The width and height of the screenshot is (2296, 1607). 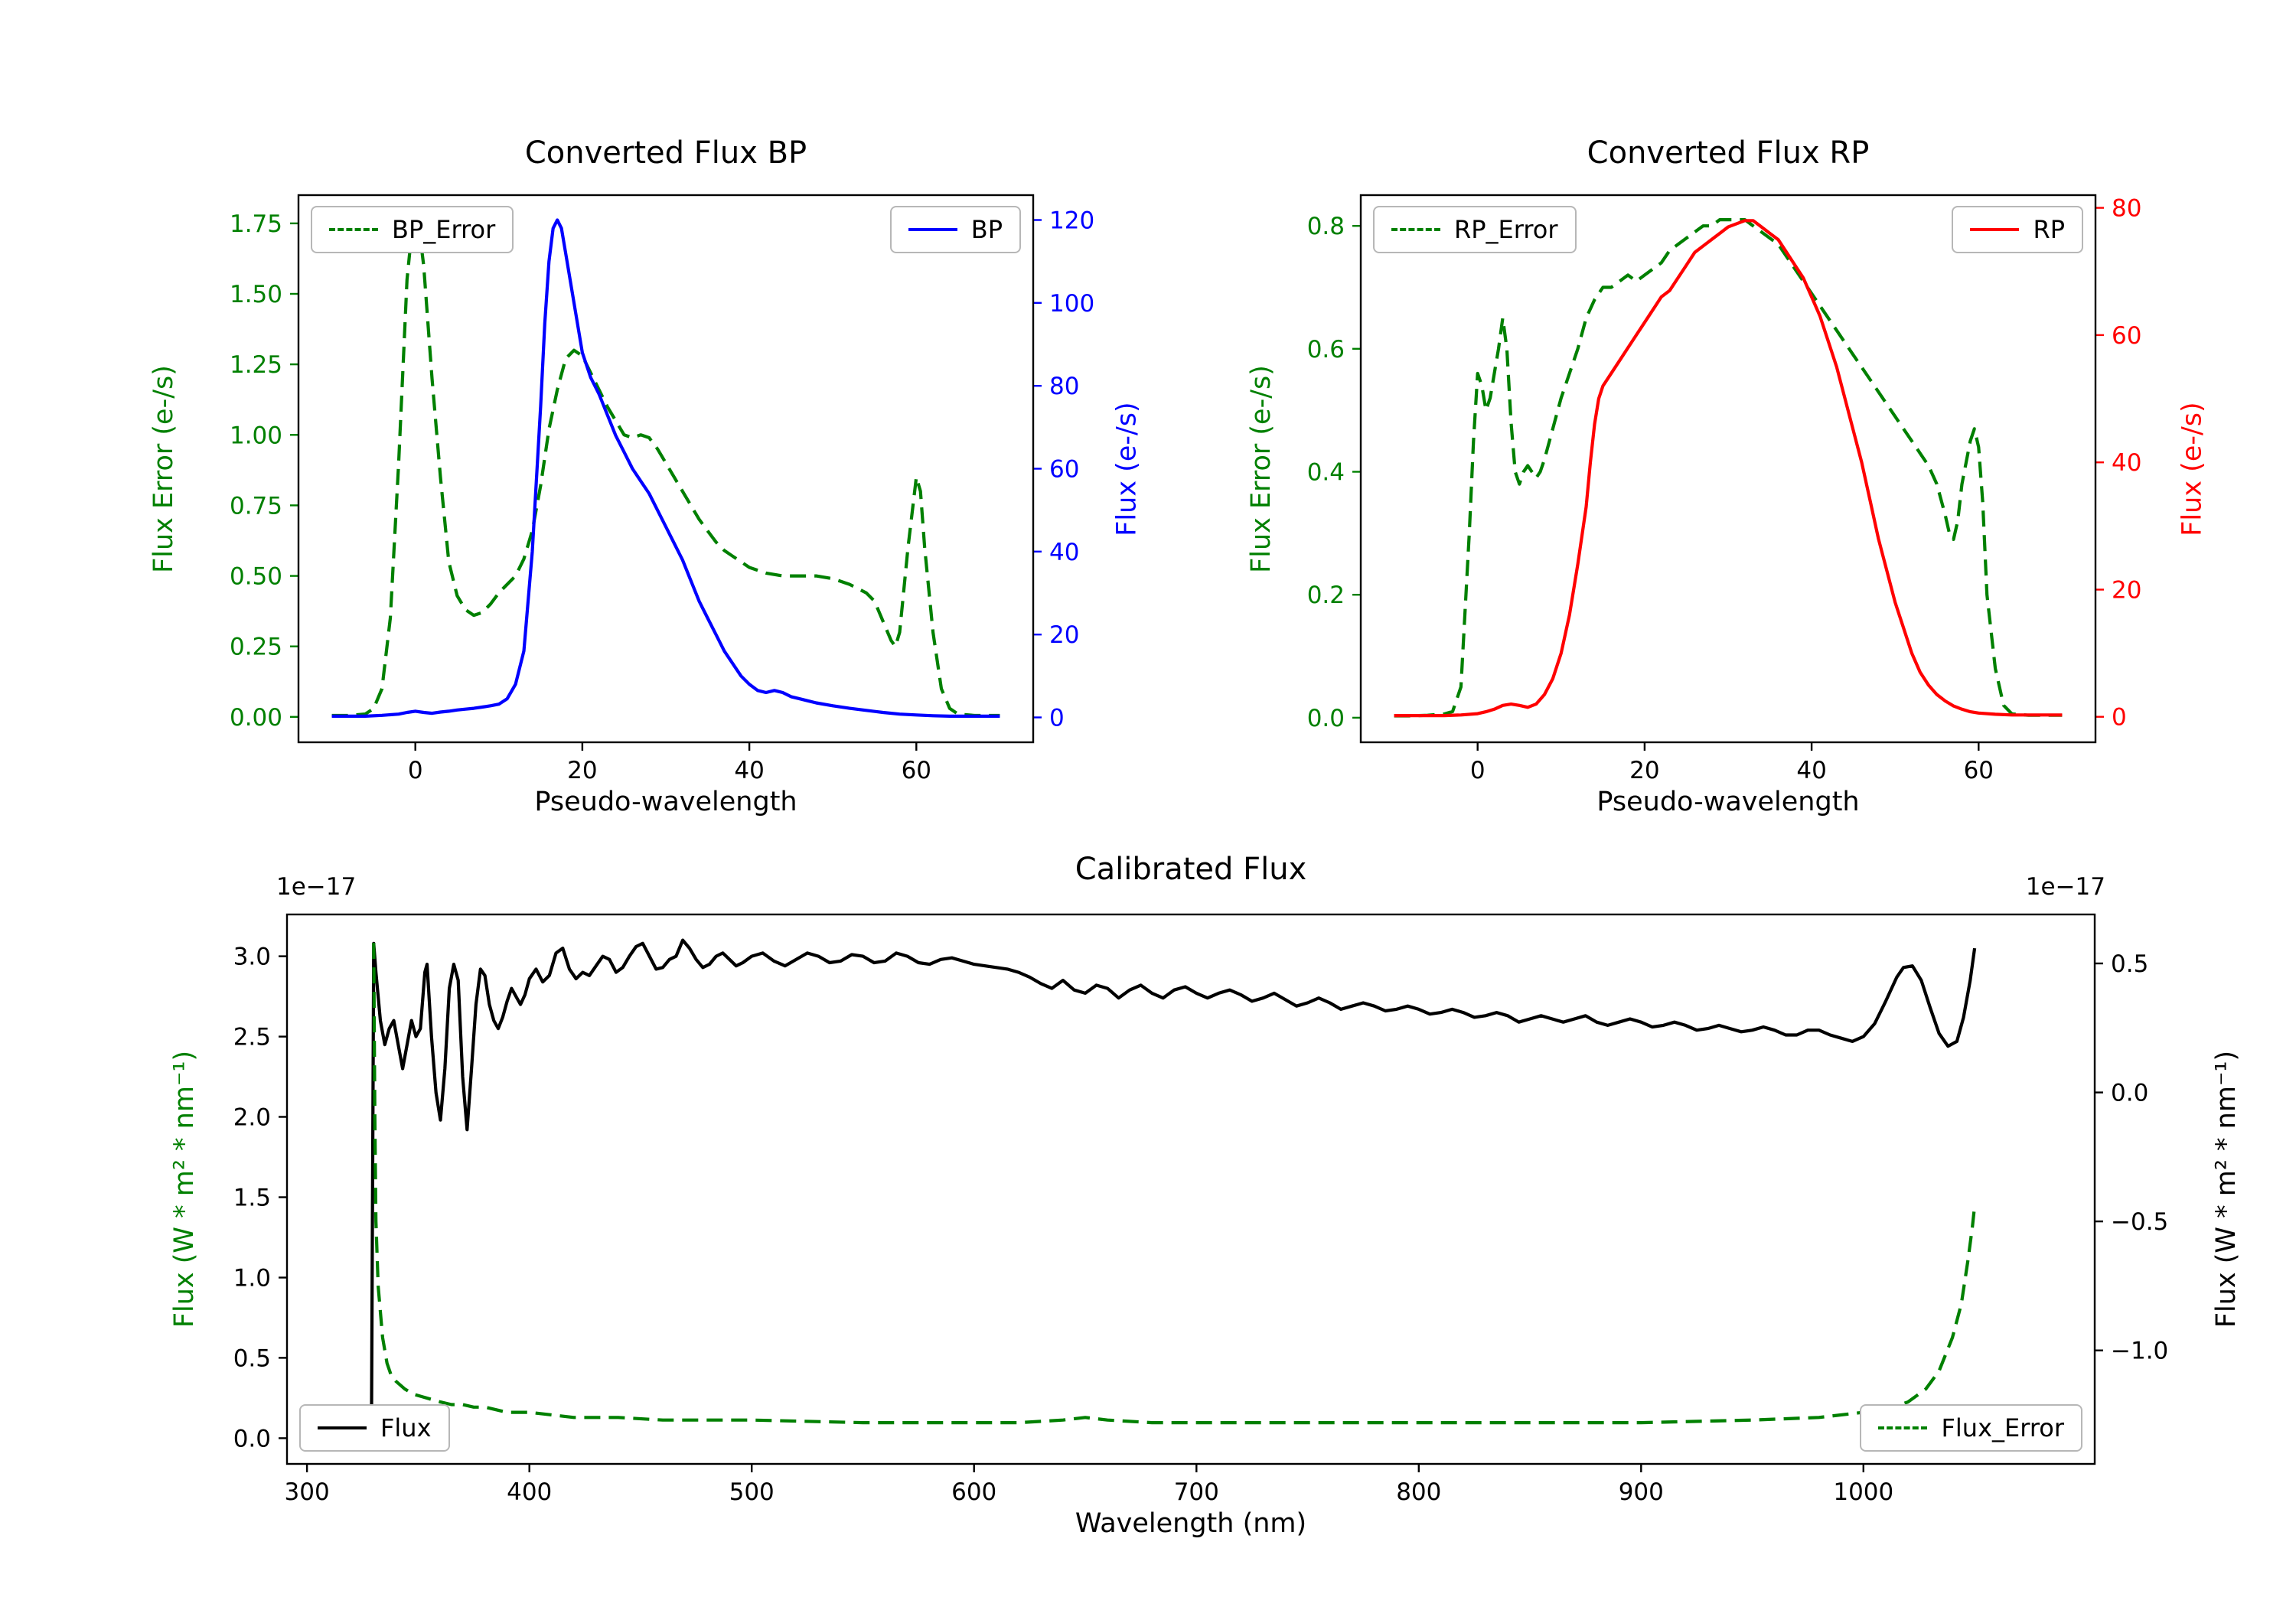 I want to click on ylabel-right-bp-flux: Flux (e-/s), so click(x=1126, y=469).